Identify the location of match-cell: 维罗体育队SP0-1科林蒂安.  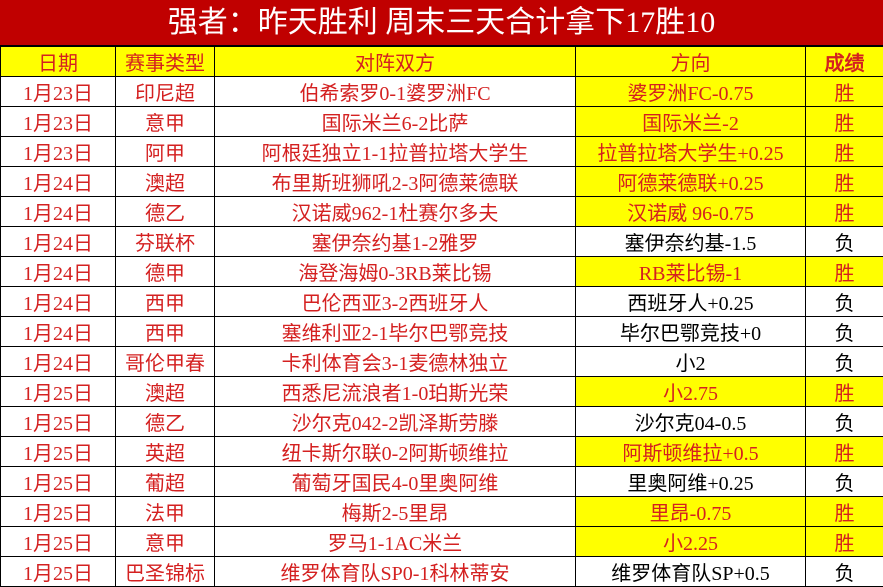
(395, 572).